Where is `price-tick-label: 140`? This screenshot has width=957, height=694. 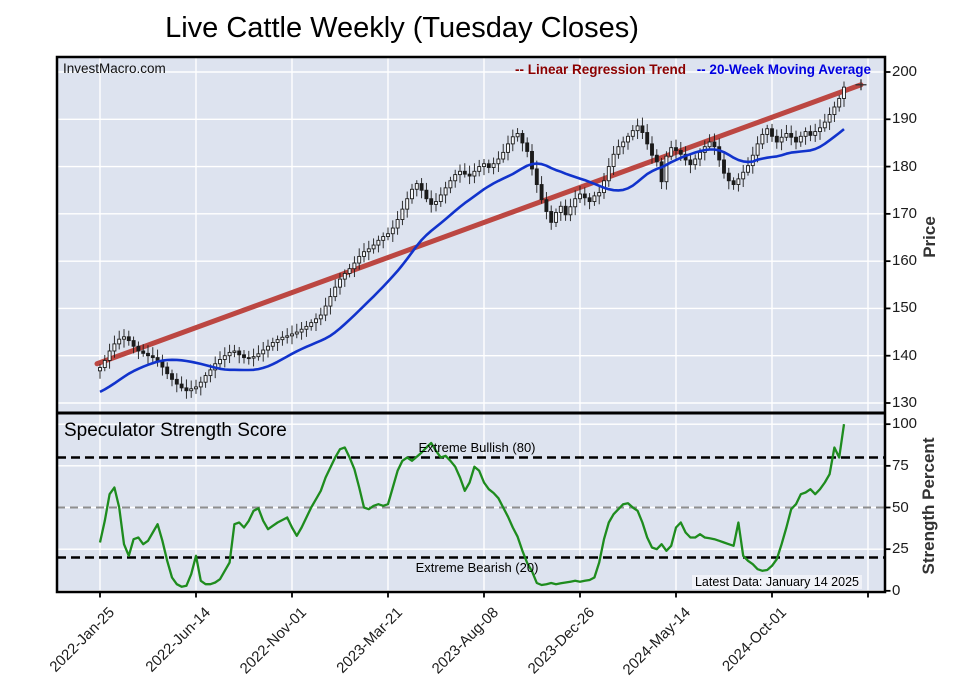 price-tick-label: 140 is located at coordinates (905, 355).